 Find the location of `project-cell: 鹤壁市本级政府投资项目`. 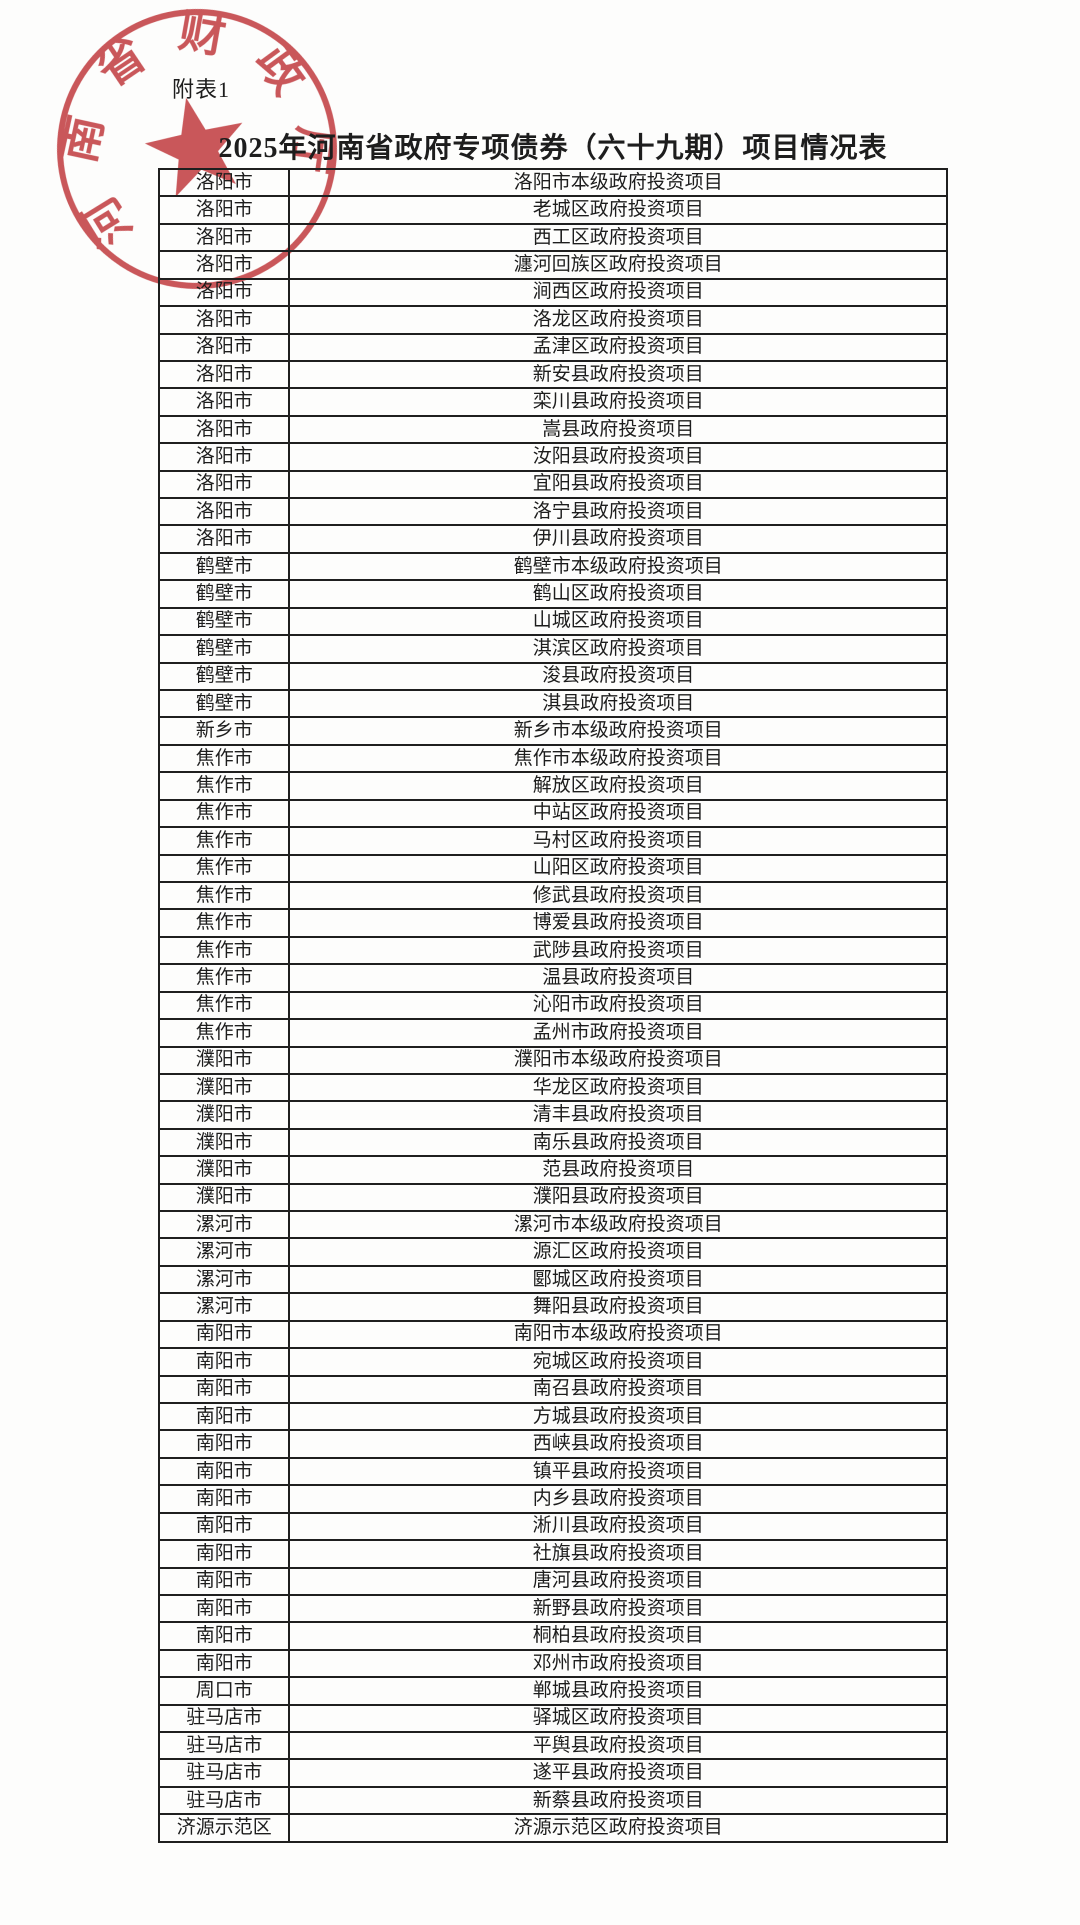

project-cell: 鹤壁市本级政府投资项目 is located at coordinates (618, 566).